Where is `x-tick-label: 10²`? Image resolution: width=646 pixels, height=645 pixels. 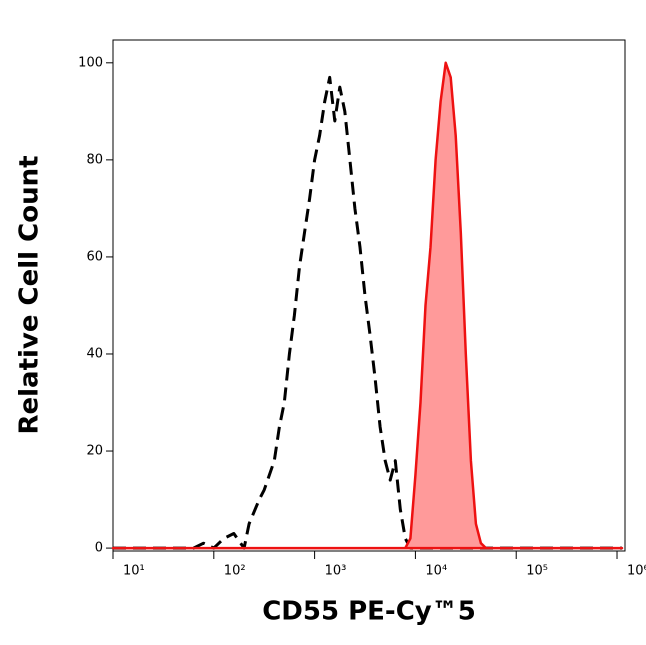
x-tick-label: 10² is located at coordinates (235, 571).